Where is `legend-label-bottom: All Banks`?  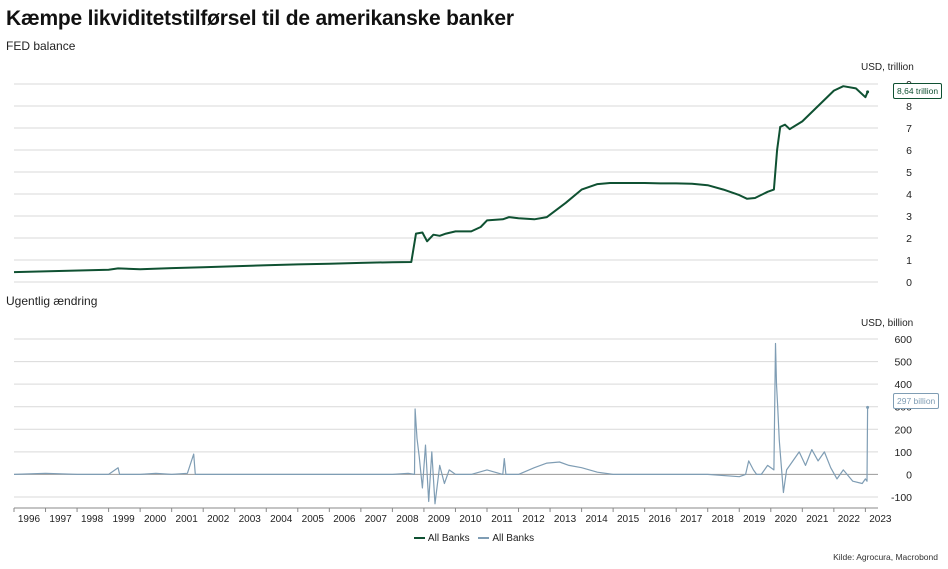
legend-label-bottom: All Banks is located at coordinates (513, 538).